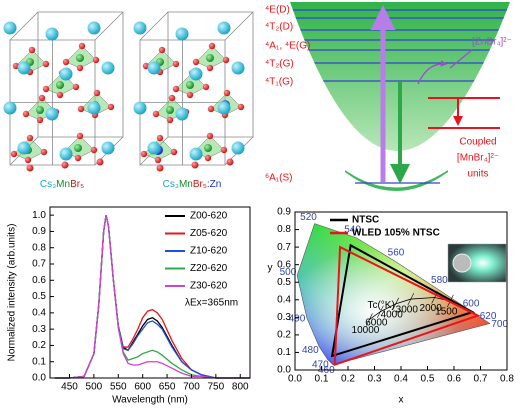  I want to click on cell-edge, so click(24, 26).